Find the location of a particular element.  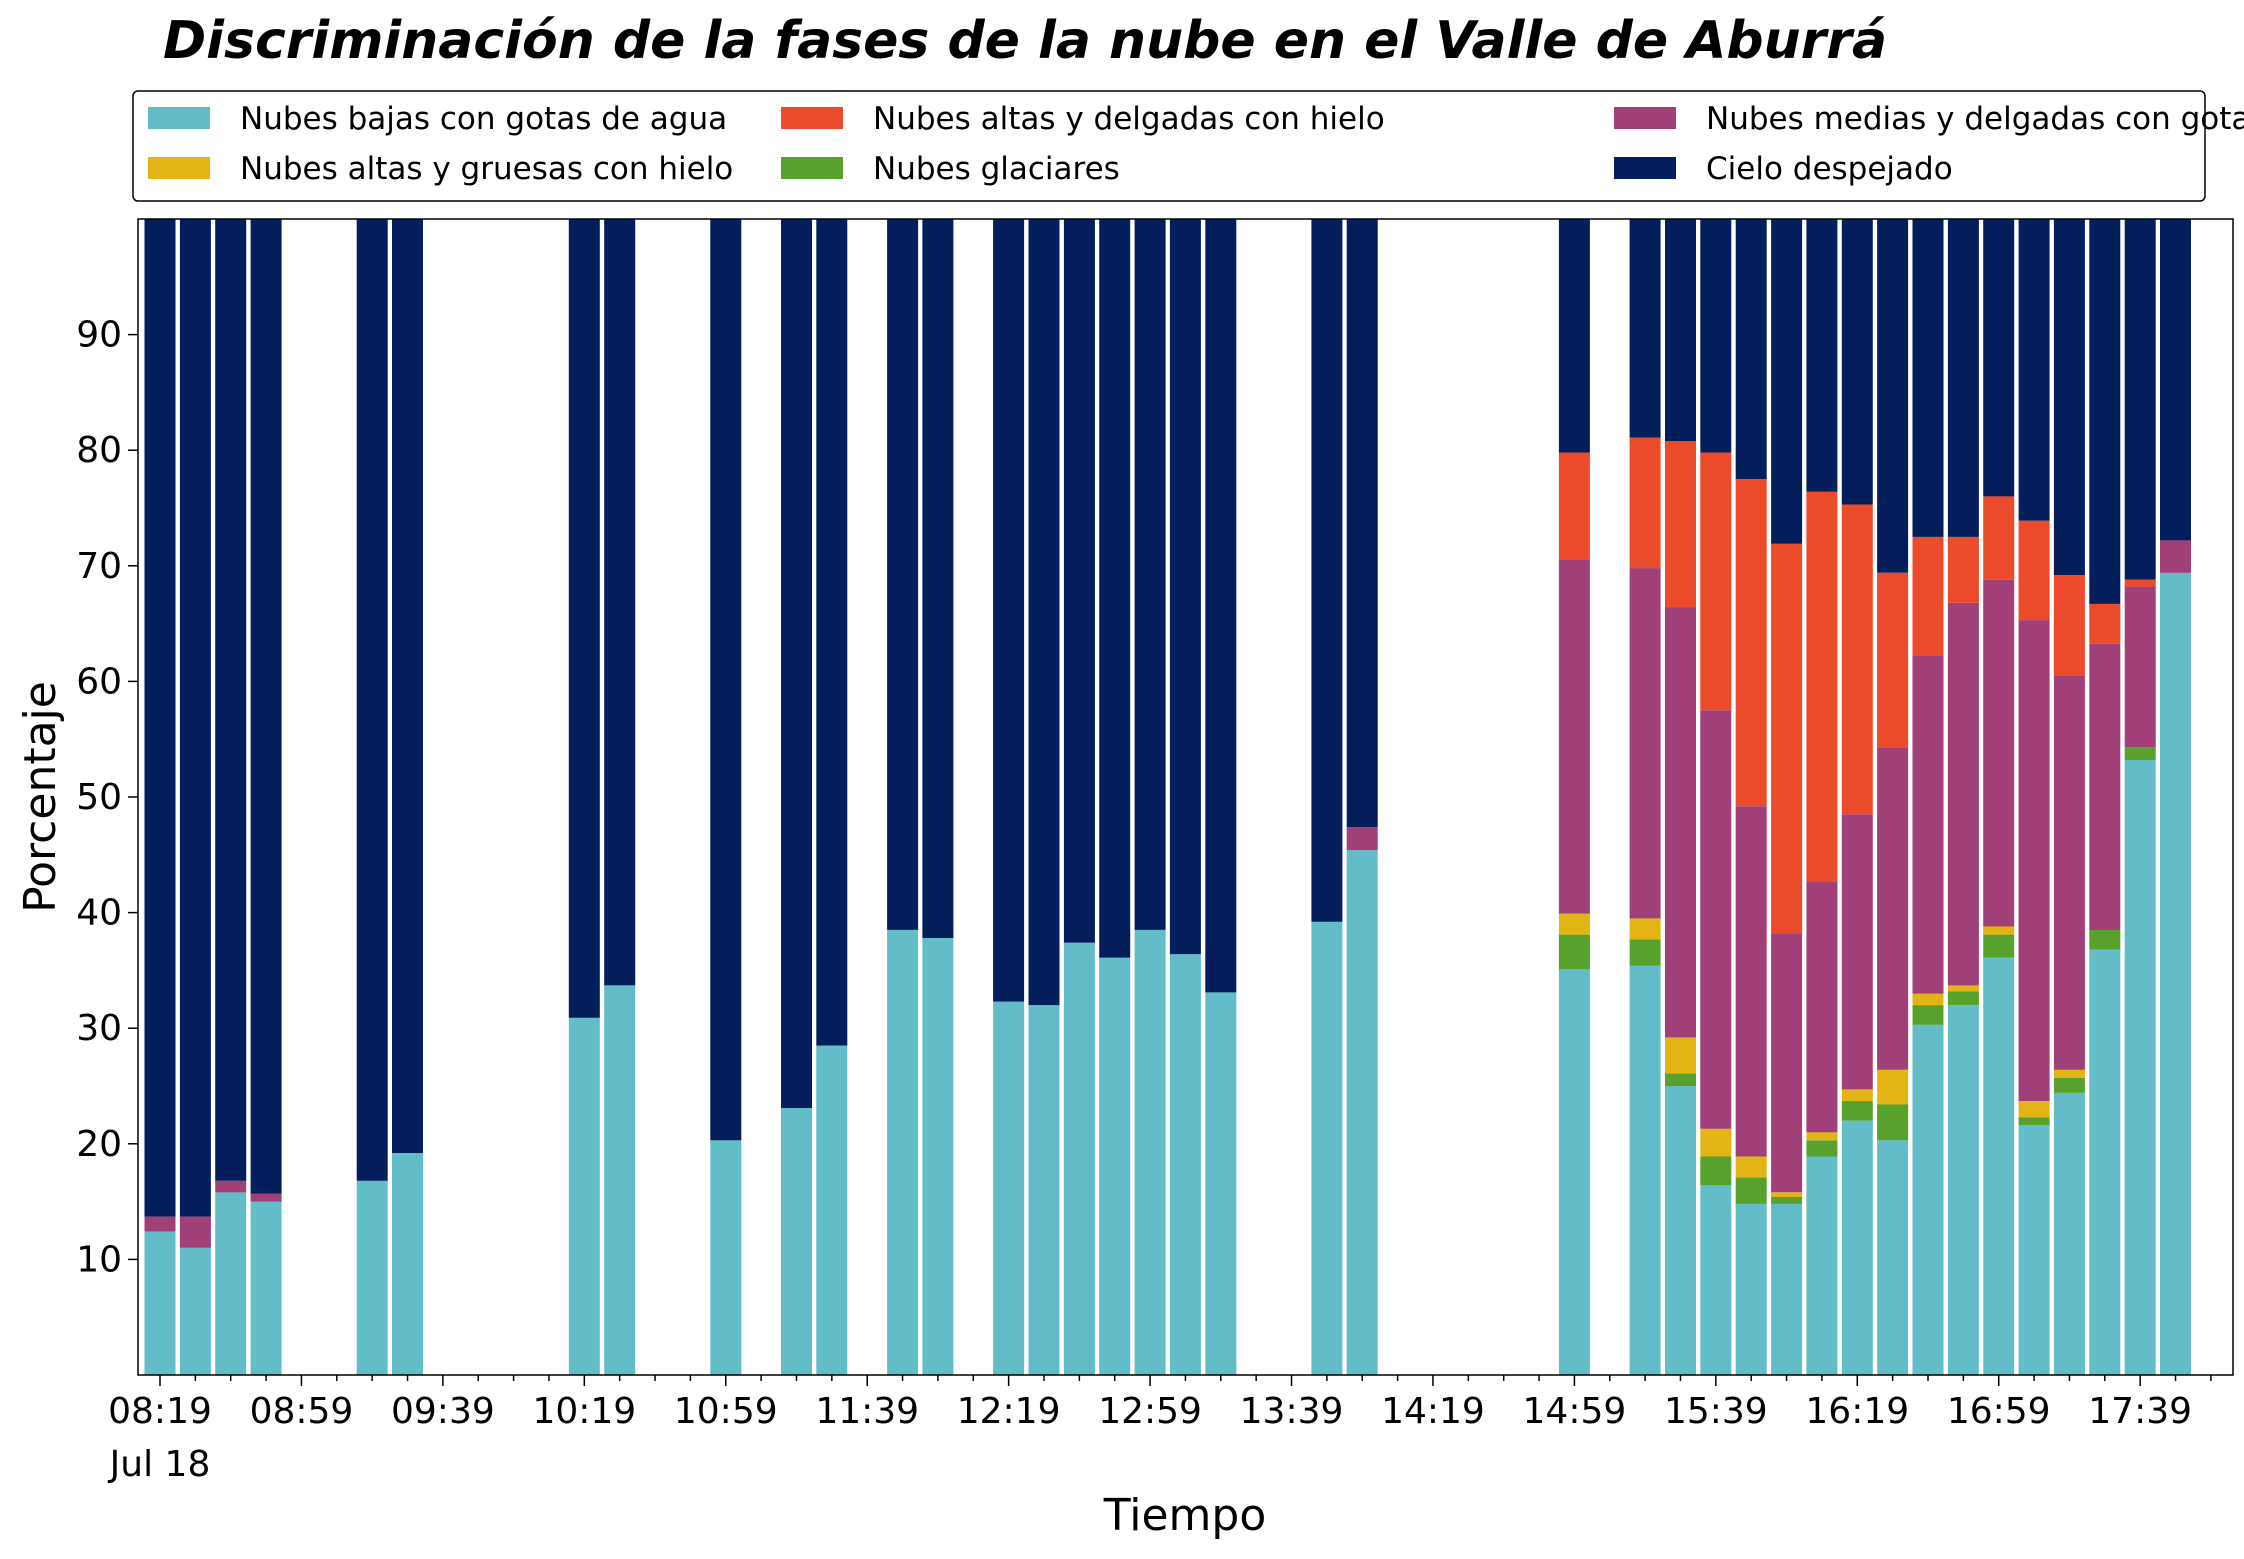

x-tick-label: 11:39 is located at coordinates (867, 1411).